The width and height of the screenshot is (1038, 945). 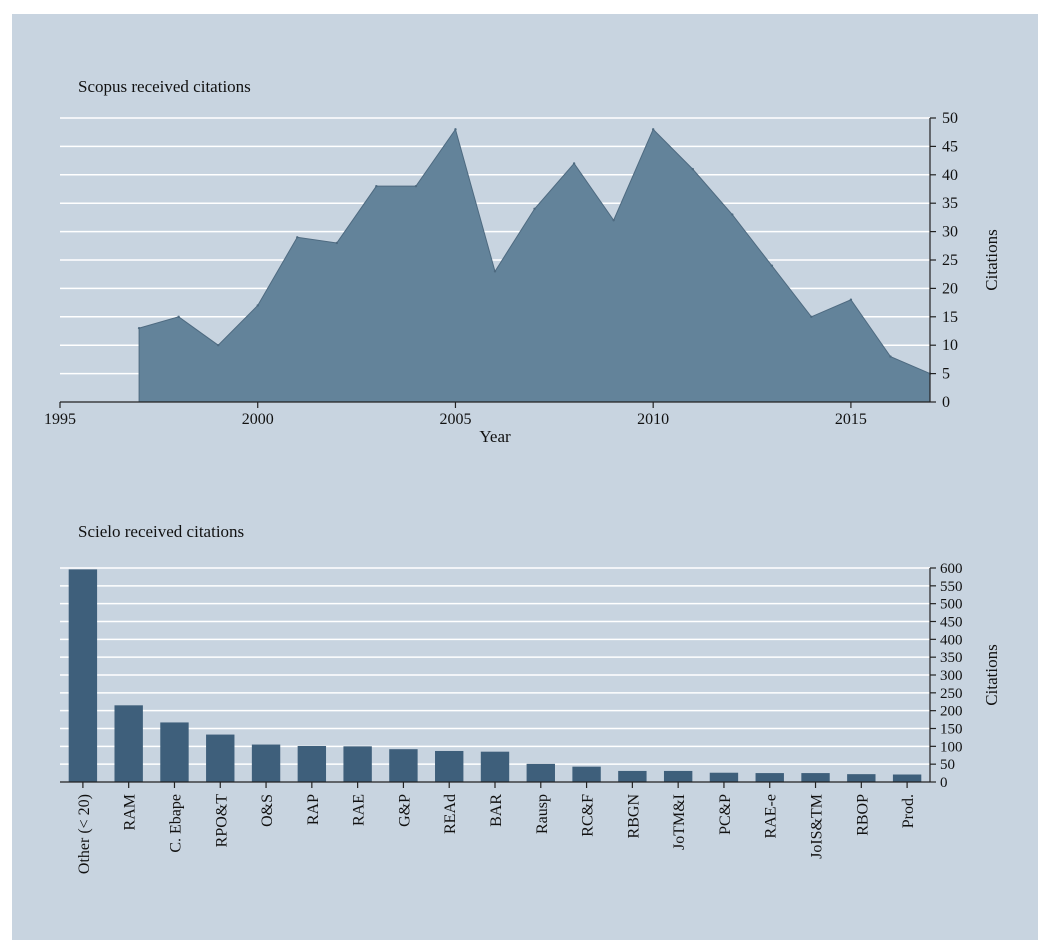 What do you see at coordinates (692, 169) in the screenshot?
I see `area-point-2011` at bounding box center [692, 169].